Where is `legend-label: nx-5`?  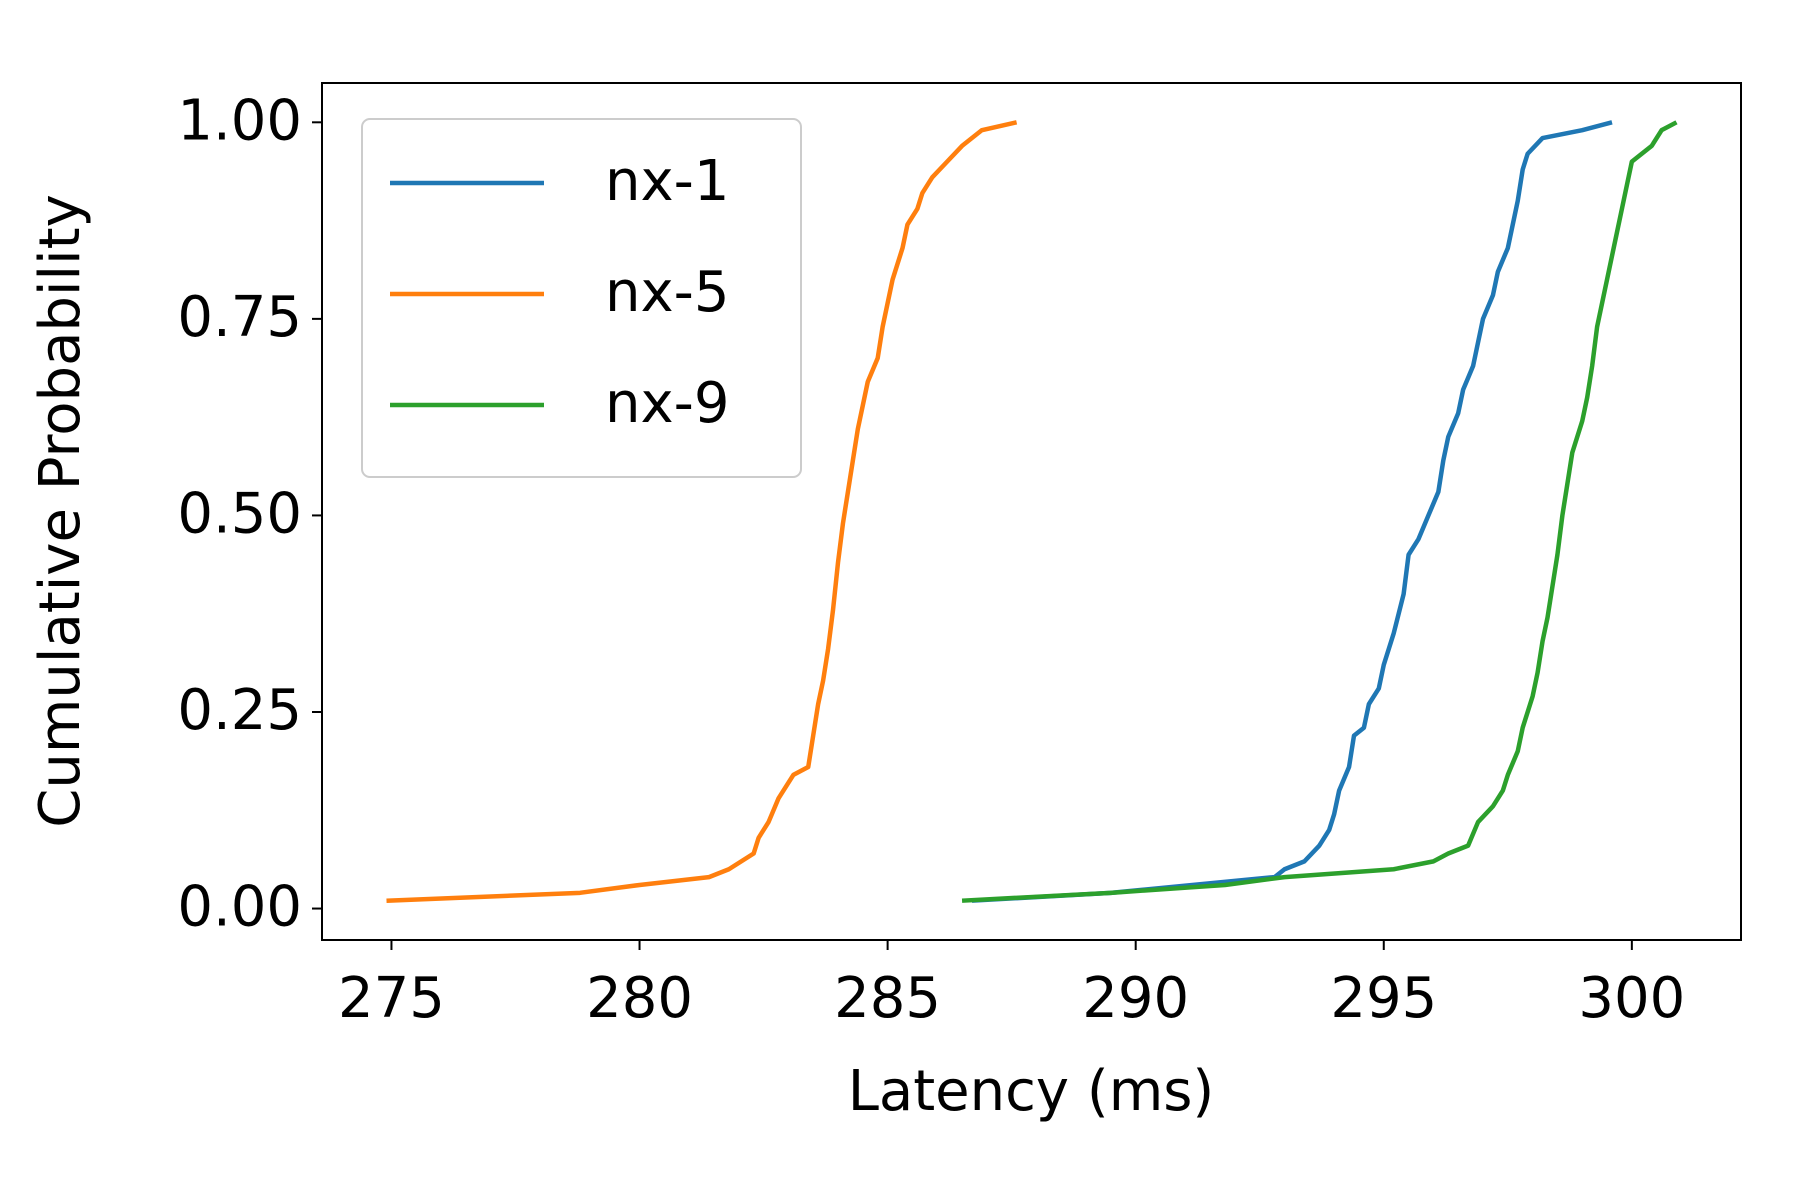
legend-label: nx-5 is located at coordinates (667, 292).